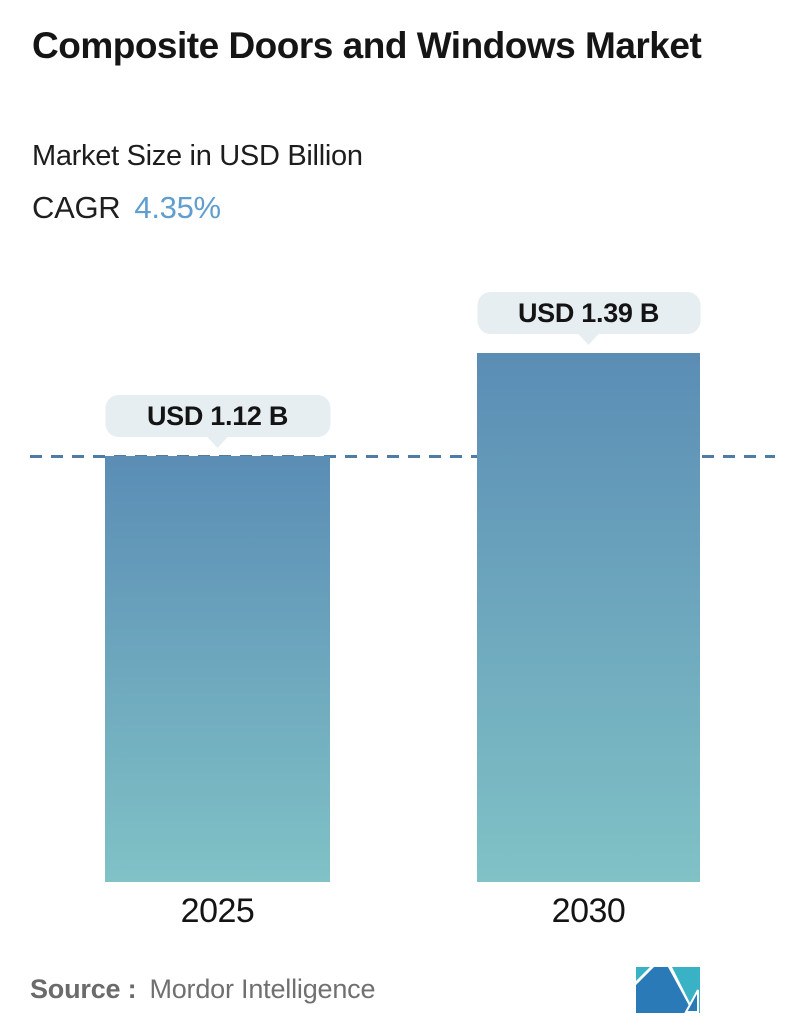  What do you see at coordinates (177, 207) in the screenshot?
I see `cagr-value: 4.35%` at bounding box center [177, 207].